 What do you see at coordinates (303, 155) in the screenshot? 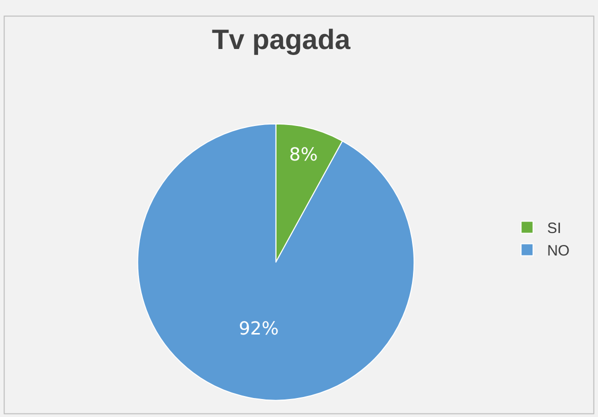
I see `data-label: 8%` at bounding box center [303, 155].